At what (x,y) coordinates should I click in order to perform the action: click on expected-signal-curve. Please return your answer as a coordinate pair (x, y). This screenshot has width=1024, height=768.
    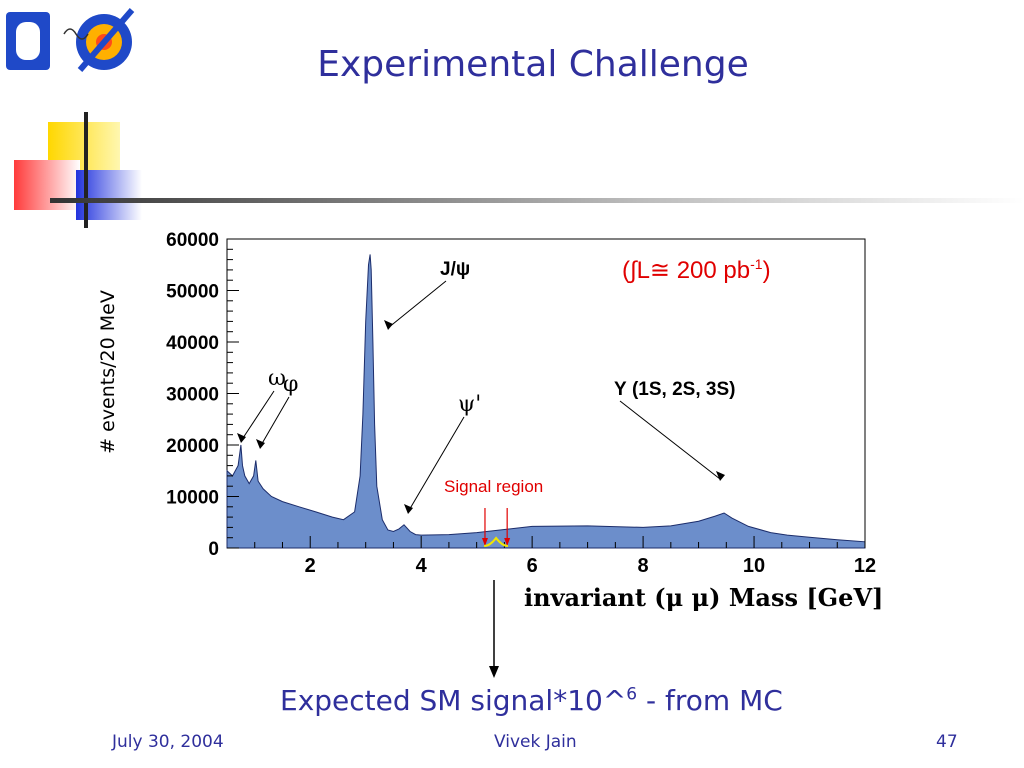
    Looking at the image, I should click on (496, 541).